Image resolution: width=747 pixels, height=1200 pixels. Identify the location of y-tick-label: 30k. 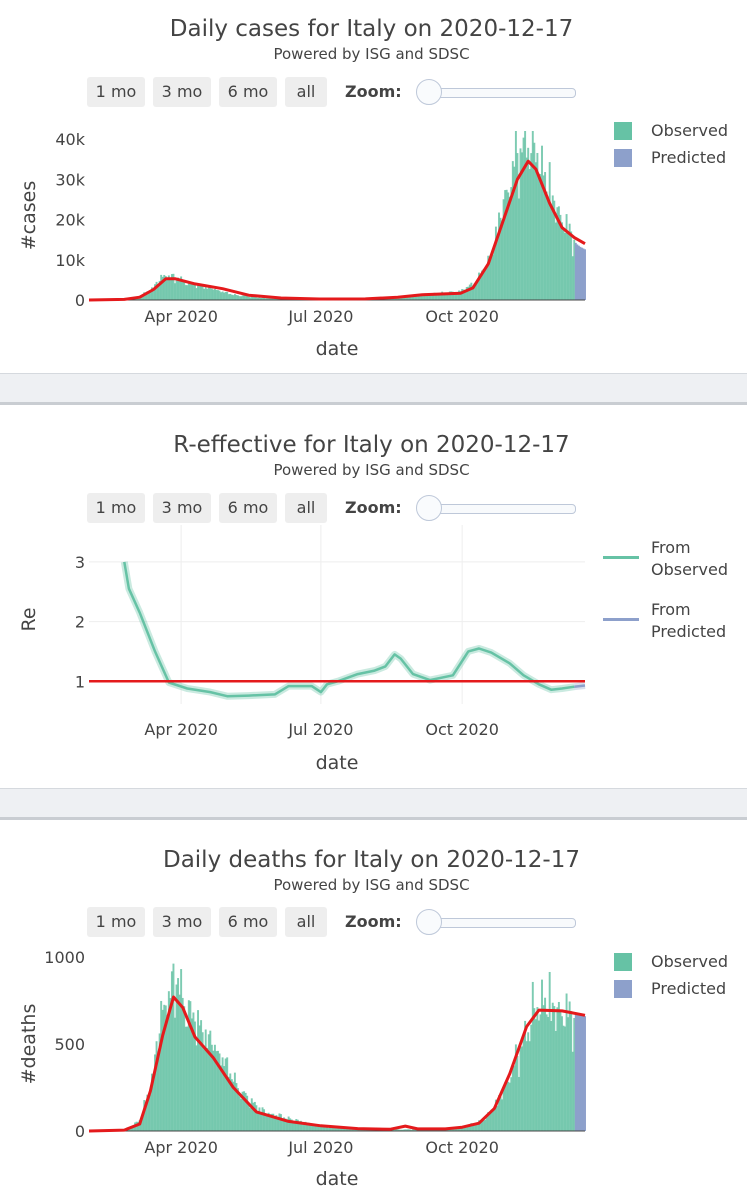
(70, 179).